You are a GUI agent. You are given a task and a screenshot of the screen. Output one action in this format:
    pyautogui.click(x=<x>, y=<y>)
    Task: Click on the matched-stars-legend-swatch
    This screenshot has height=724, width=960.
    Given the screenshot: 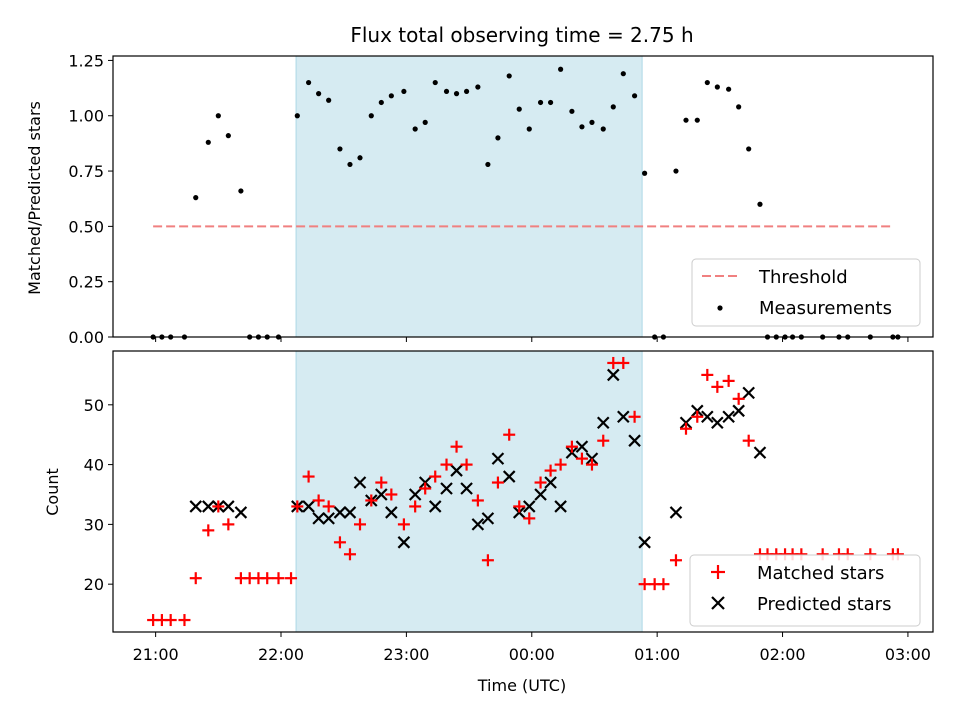 What is the action you would take?
    pyautogui.click(x=718, y=572)
    